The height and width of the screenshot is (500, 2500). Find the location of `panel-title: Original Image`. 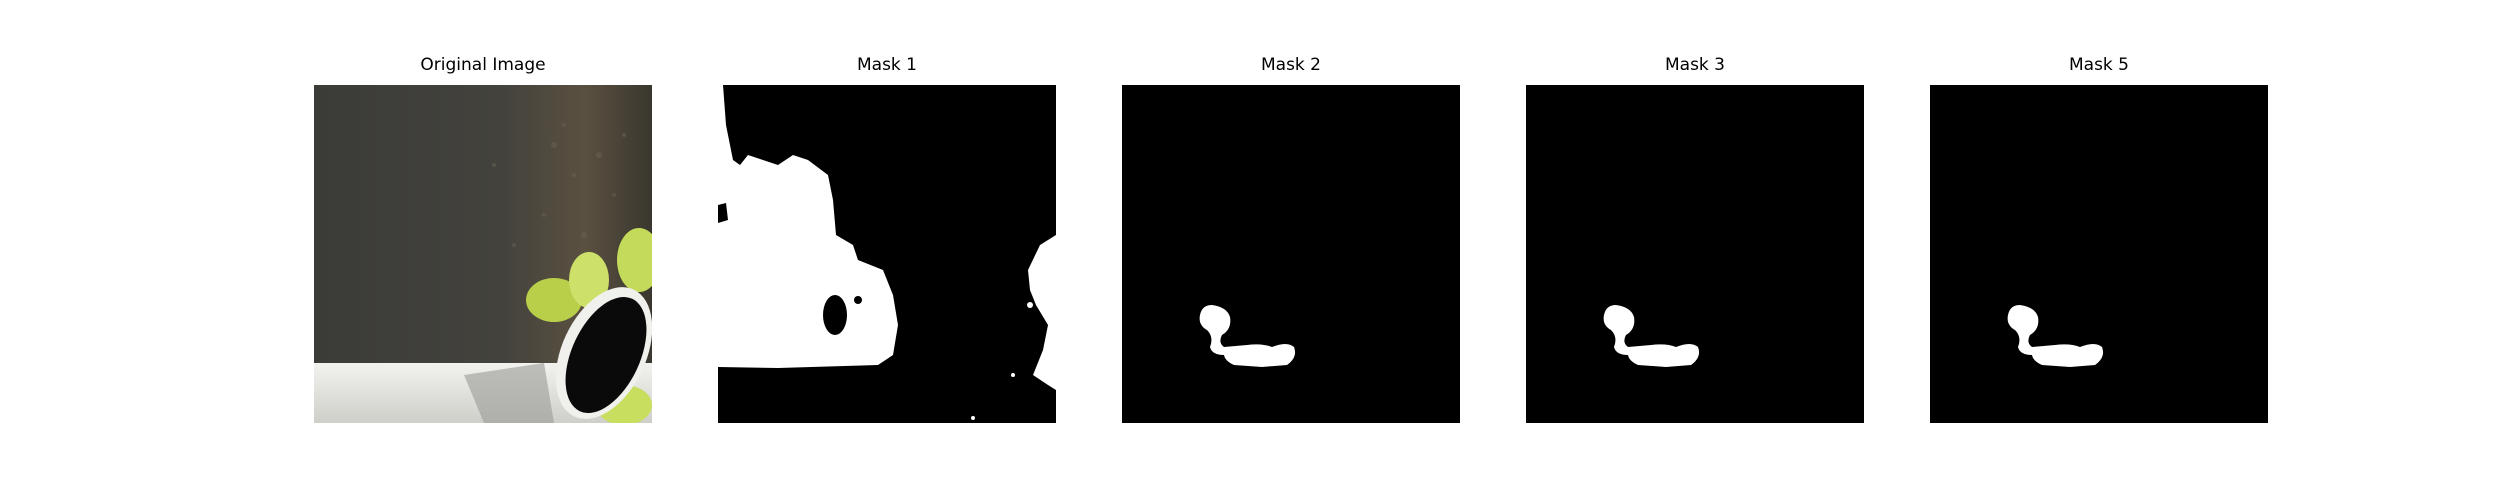

panel-title: Original Image is located at coordinates (483, 65).